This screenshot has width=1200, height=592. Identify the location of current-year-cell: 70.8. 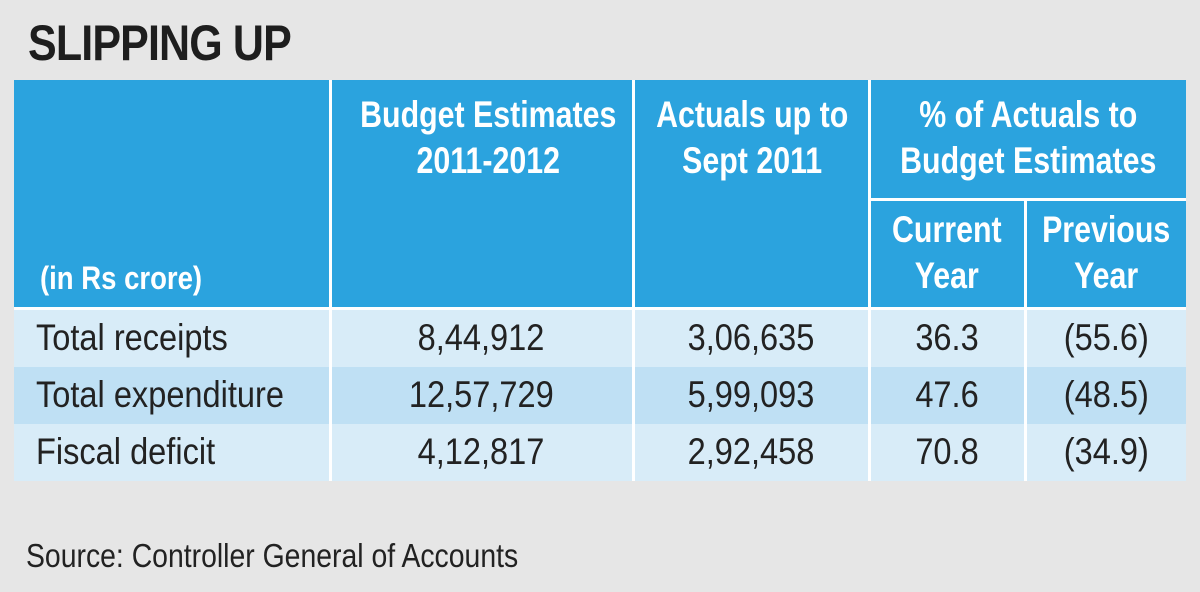
(948, 452).